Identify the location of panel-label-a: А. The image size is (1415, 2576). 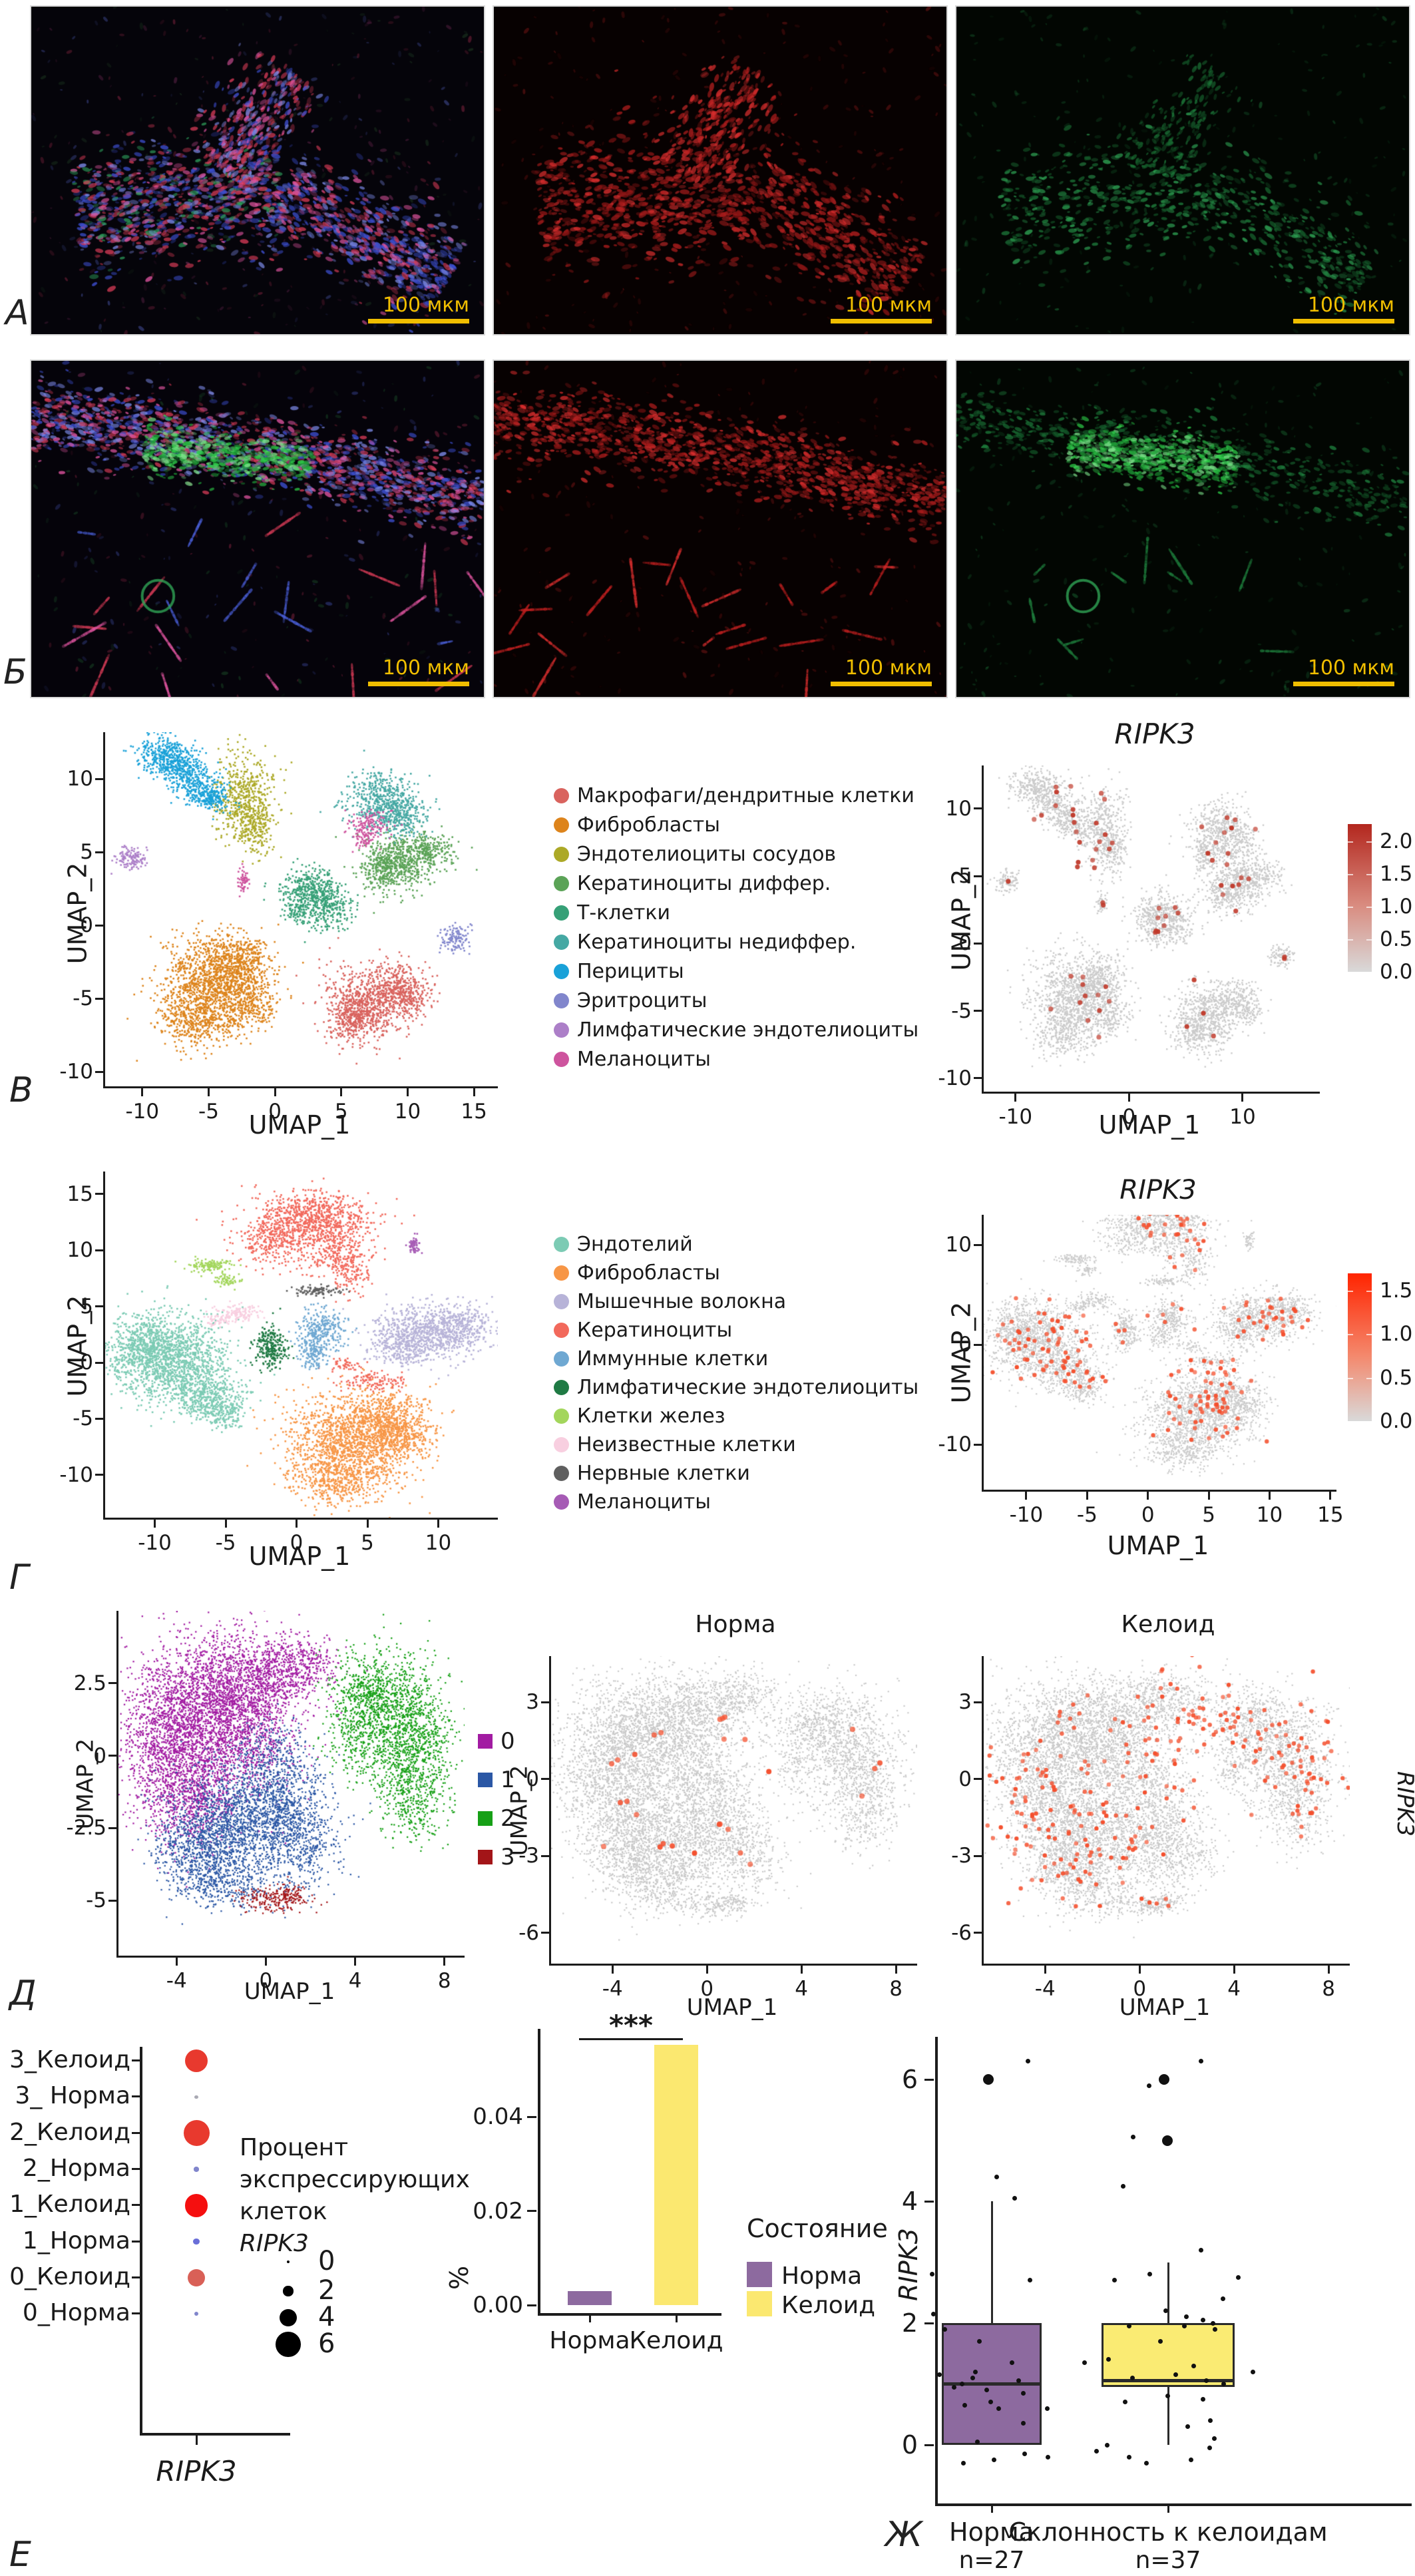
(17, 313).